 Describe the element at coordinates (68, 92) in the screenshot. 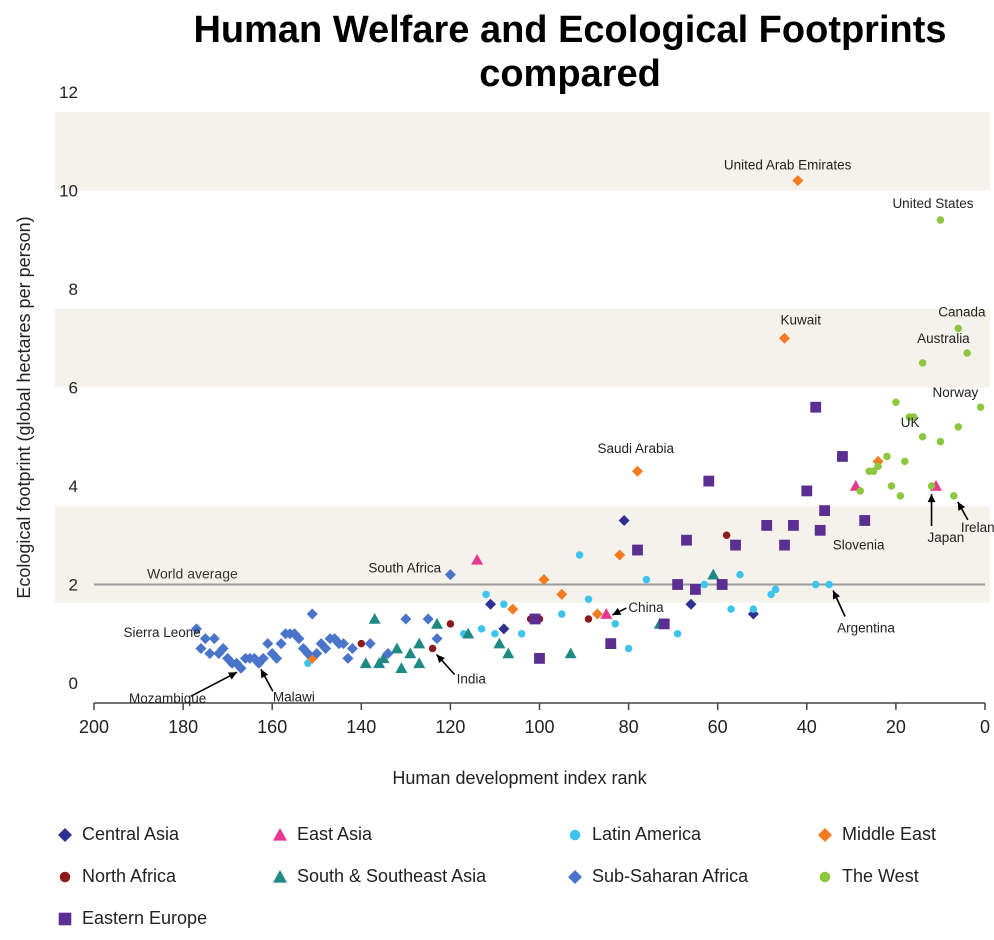

I see `y-tick-label: 12` at that location.